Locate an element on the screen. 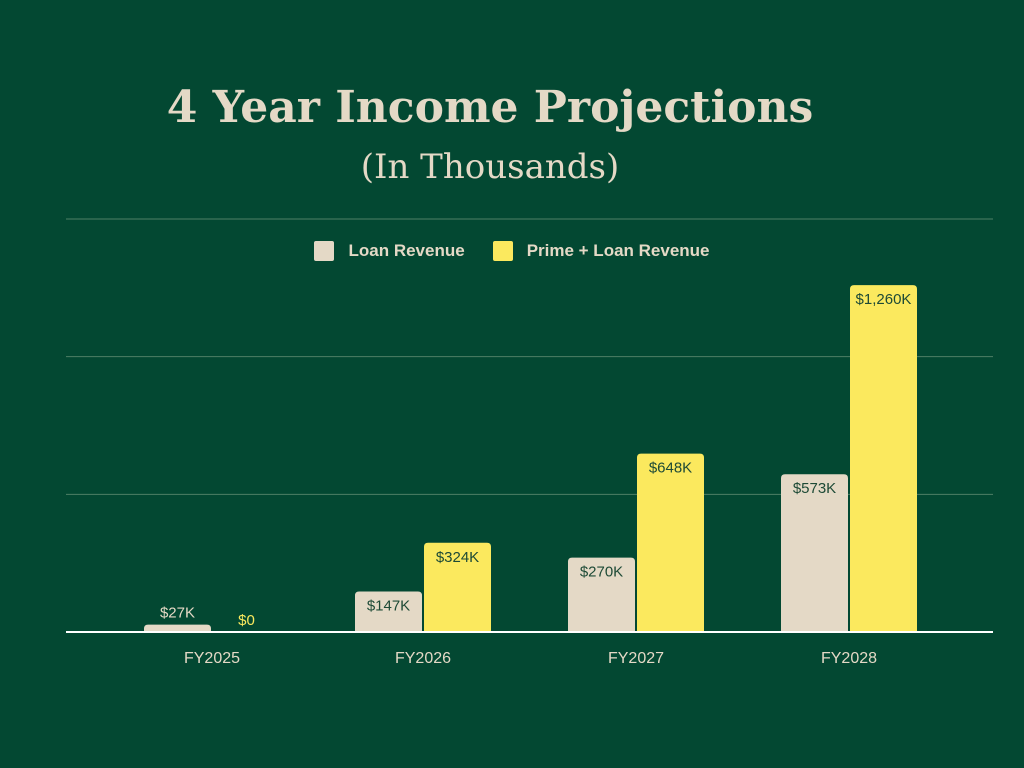  legend: Loan Revenue Prime + Loan Revenue is located at coordinates (512, 251).